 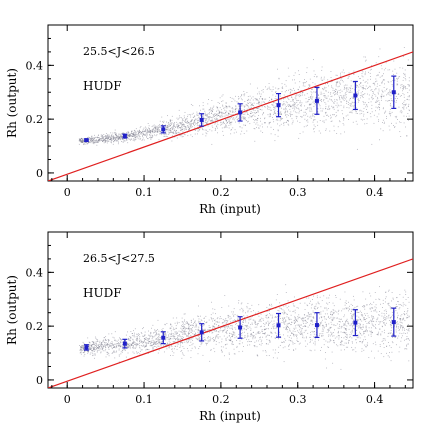 What do you see at coordinates (119, 51) in the screenshot?
I see `annotation-magnitude-range: 25.5<J<26.5` at bounding box center [119, 51].